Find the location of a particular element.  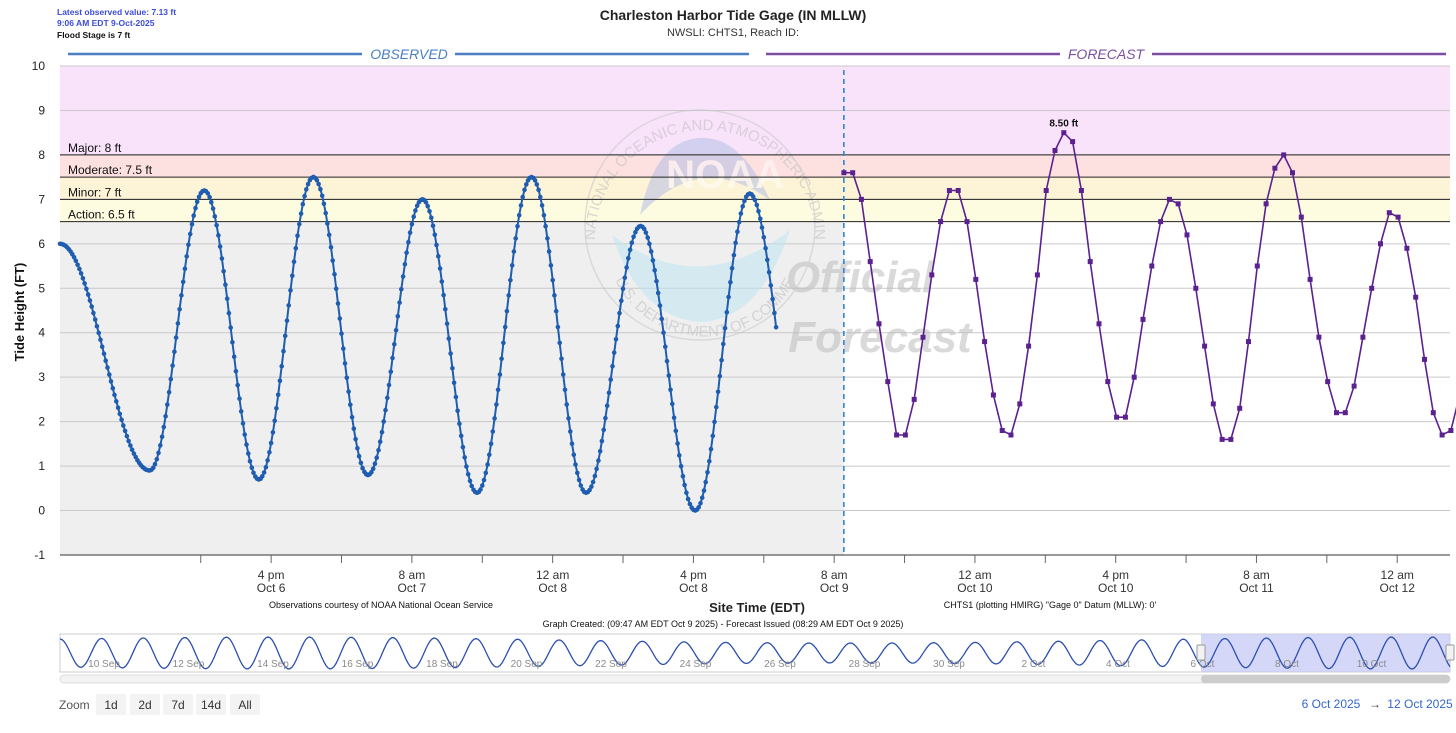

range-to: 12 Oct 2025 is located at coordinates (1420, 704).